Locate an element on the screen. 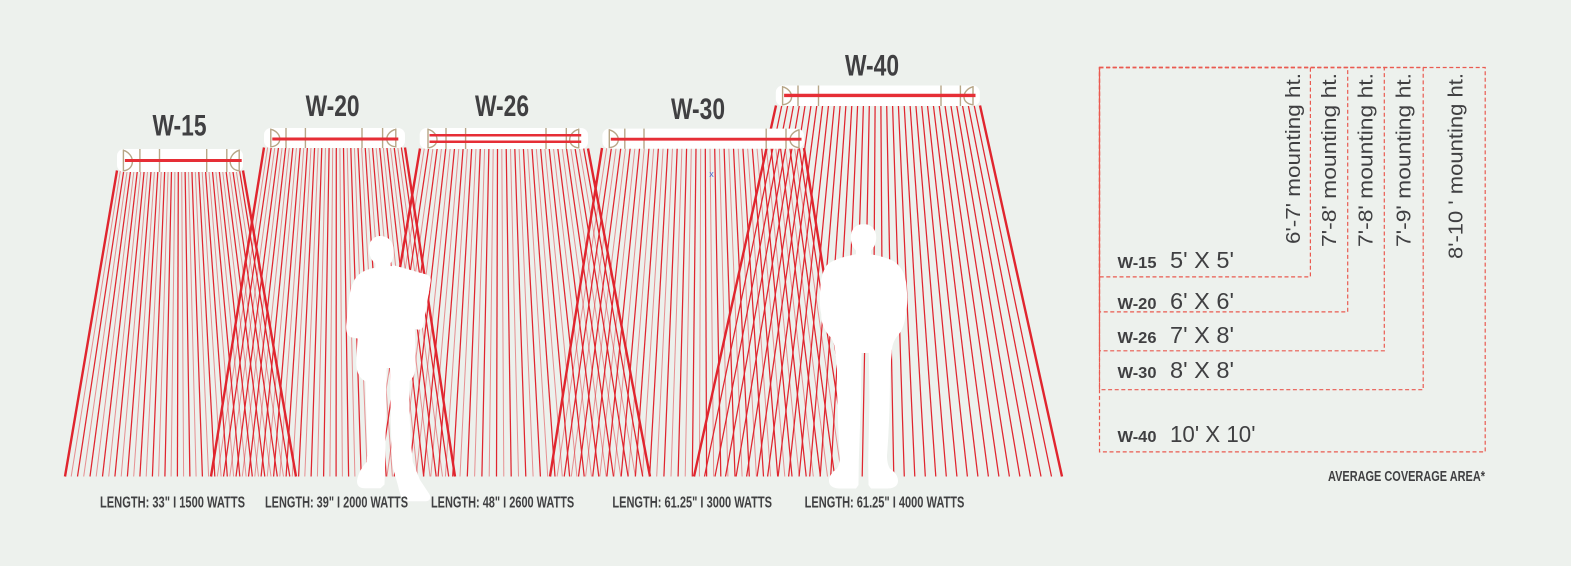  svg-text: x is located at coordinates (711, 174).